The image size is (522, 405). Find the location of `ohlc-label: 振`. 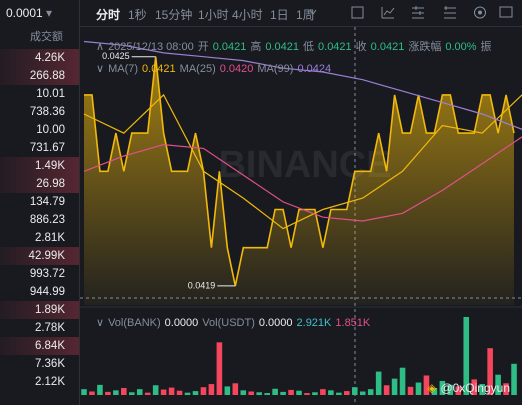

ohlc-label: 振 is located at coordinates (486, 47).